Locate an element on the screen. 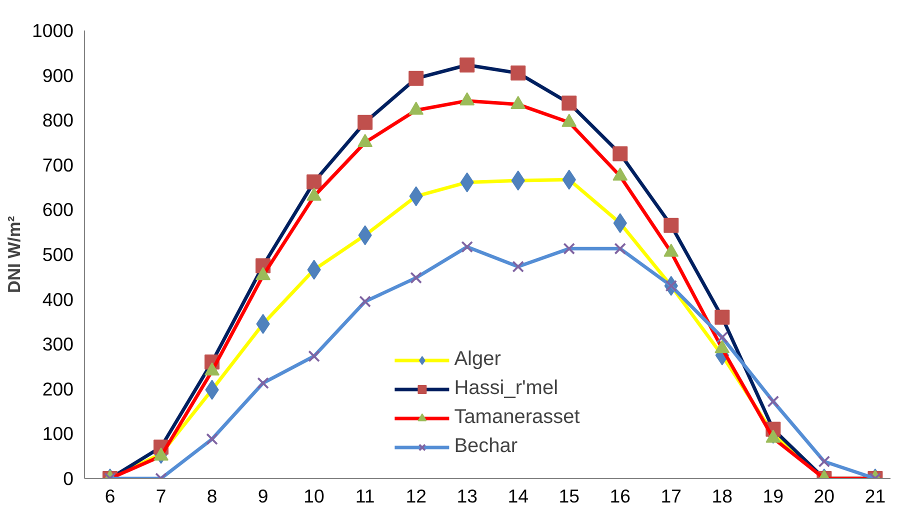  y-tick-label: 800 is located at coordinates (58, 120).